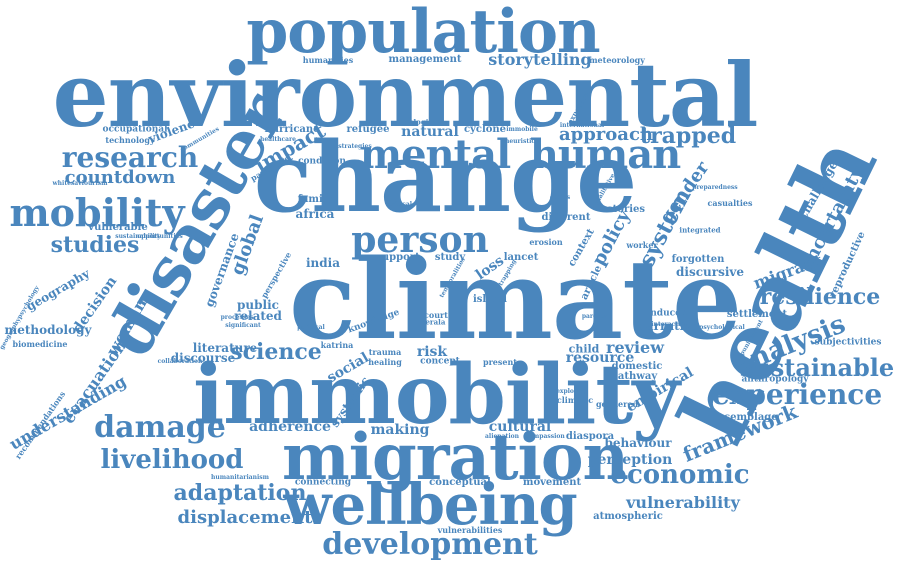  I want to click on word-natural: natural, so click(430, 132).